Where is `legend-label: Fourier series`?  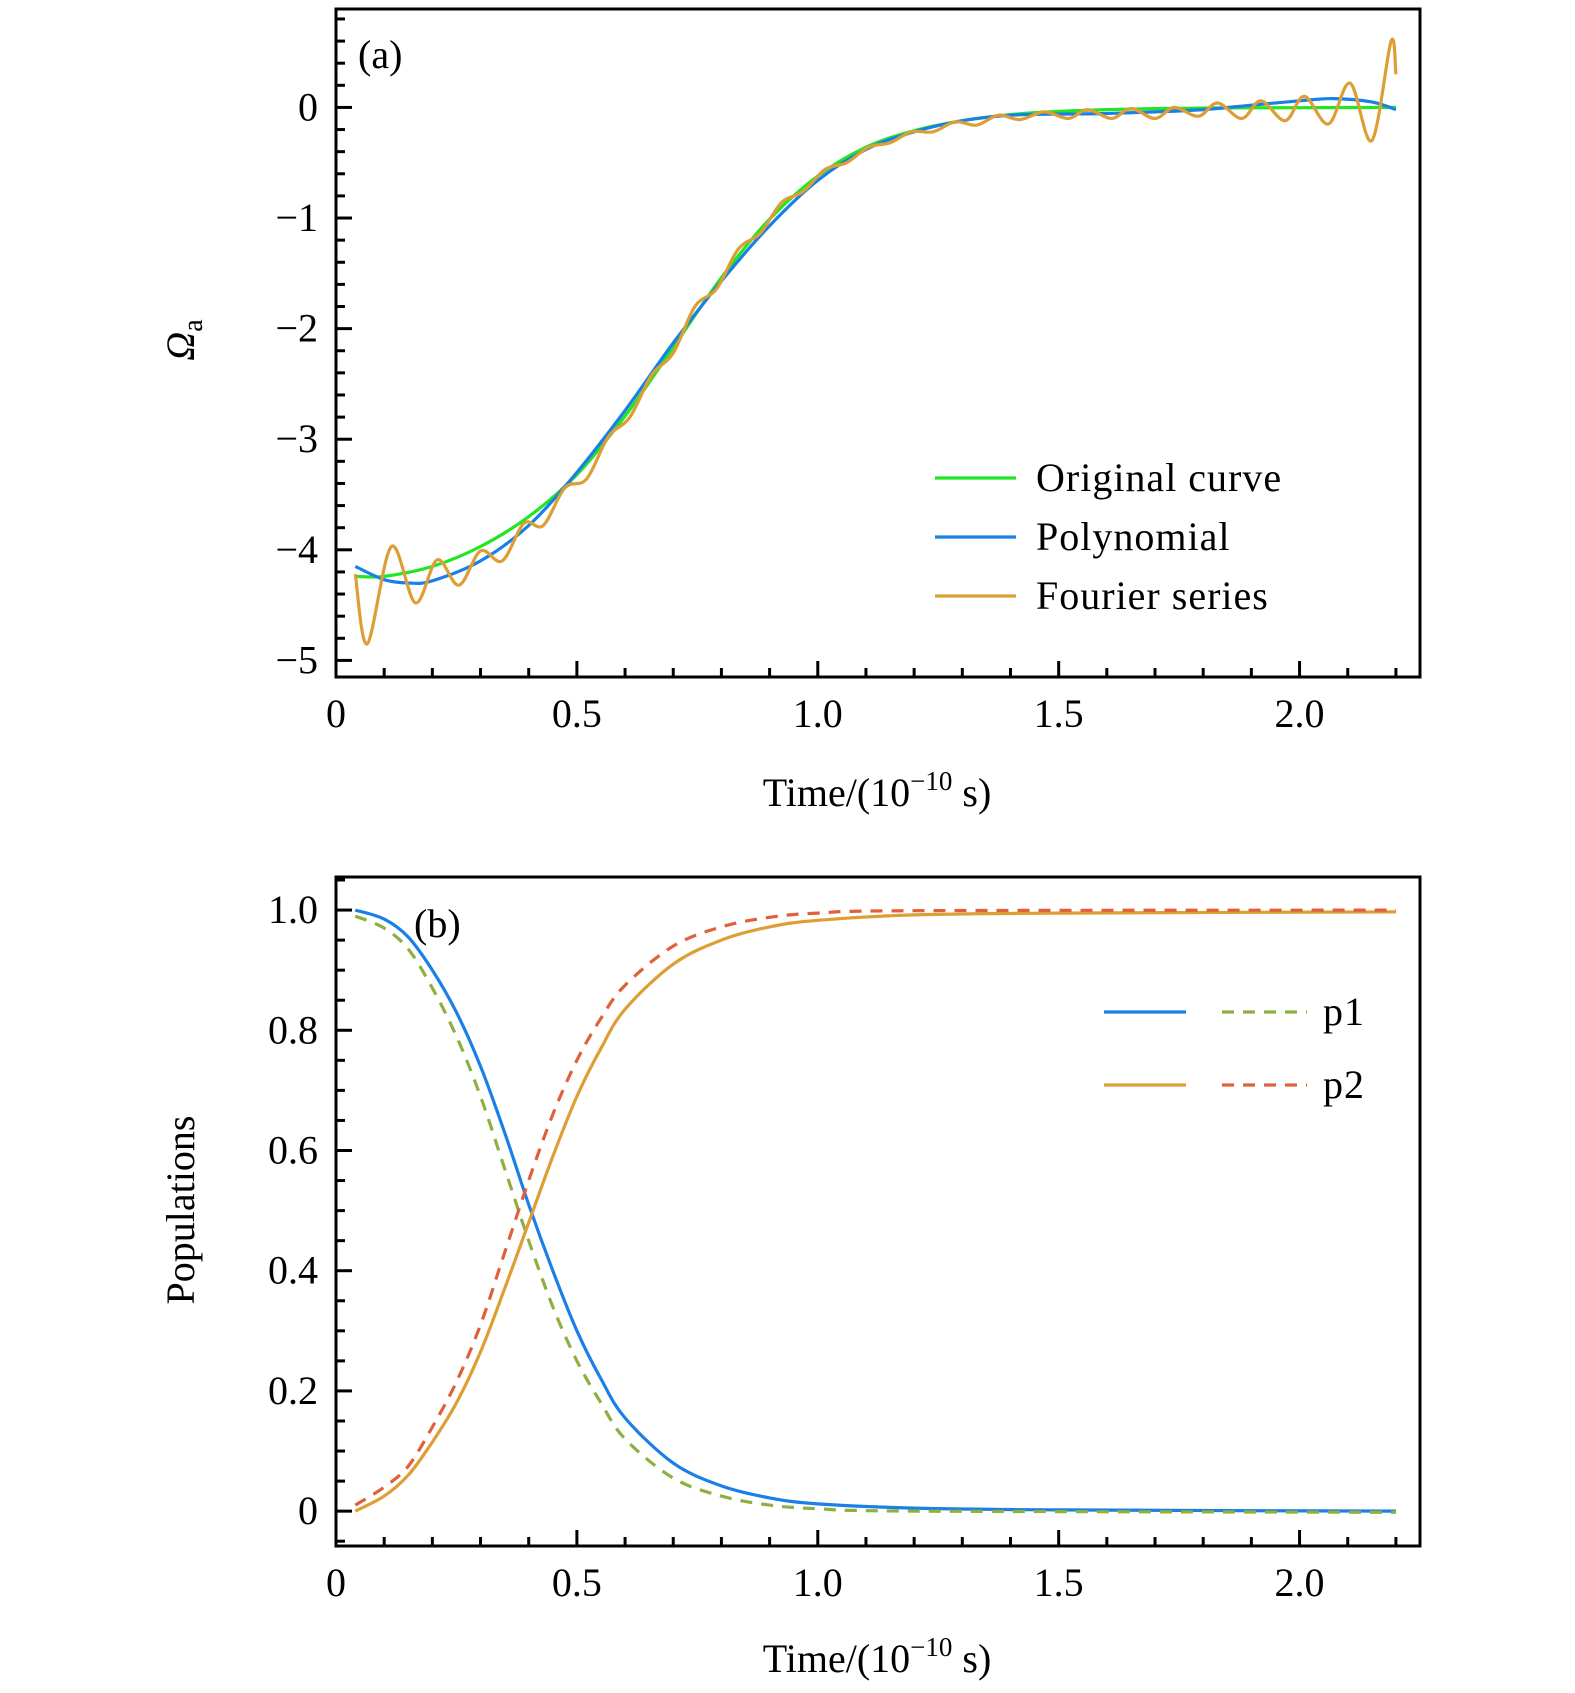
legend-label: Fourier series is located at coordinates (1152, 595).